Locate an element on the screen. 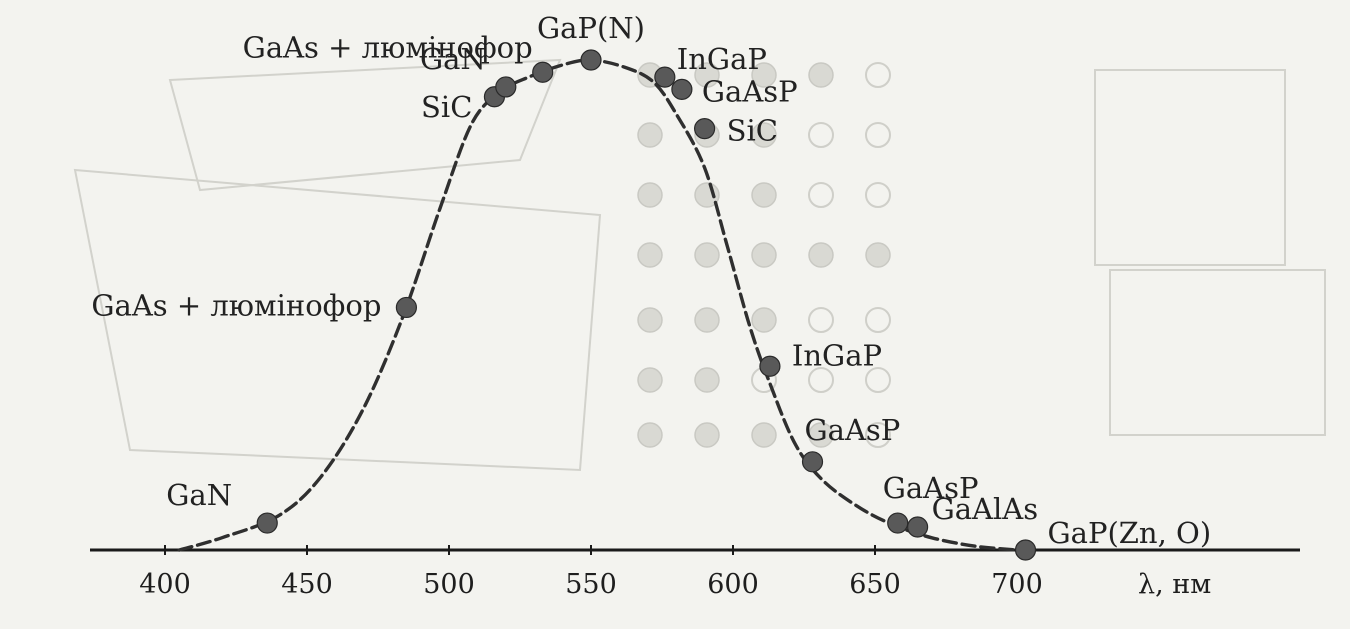 This screenshot has height=629, width=1350. x-tick-label-550: 550 is located at coordinates (591, 584).